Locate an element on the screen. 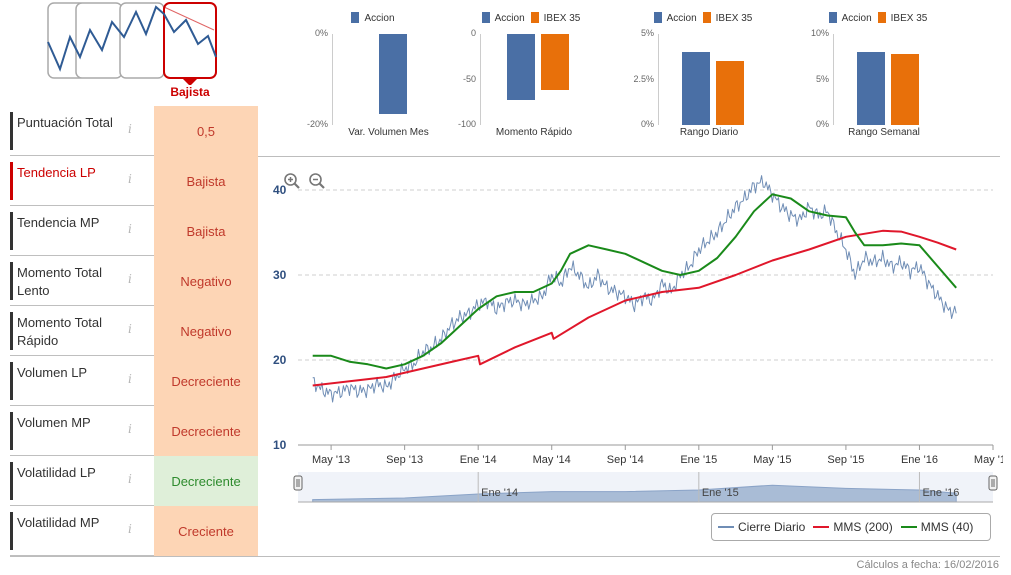 This screenshot has width=1011, height=575. trend-frame-active is located at coordinates (190, 40).